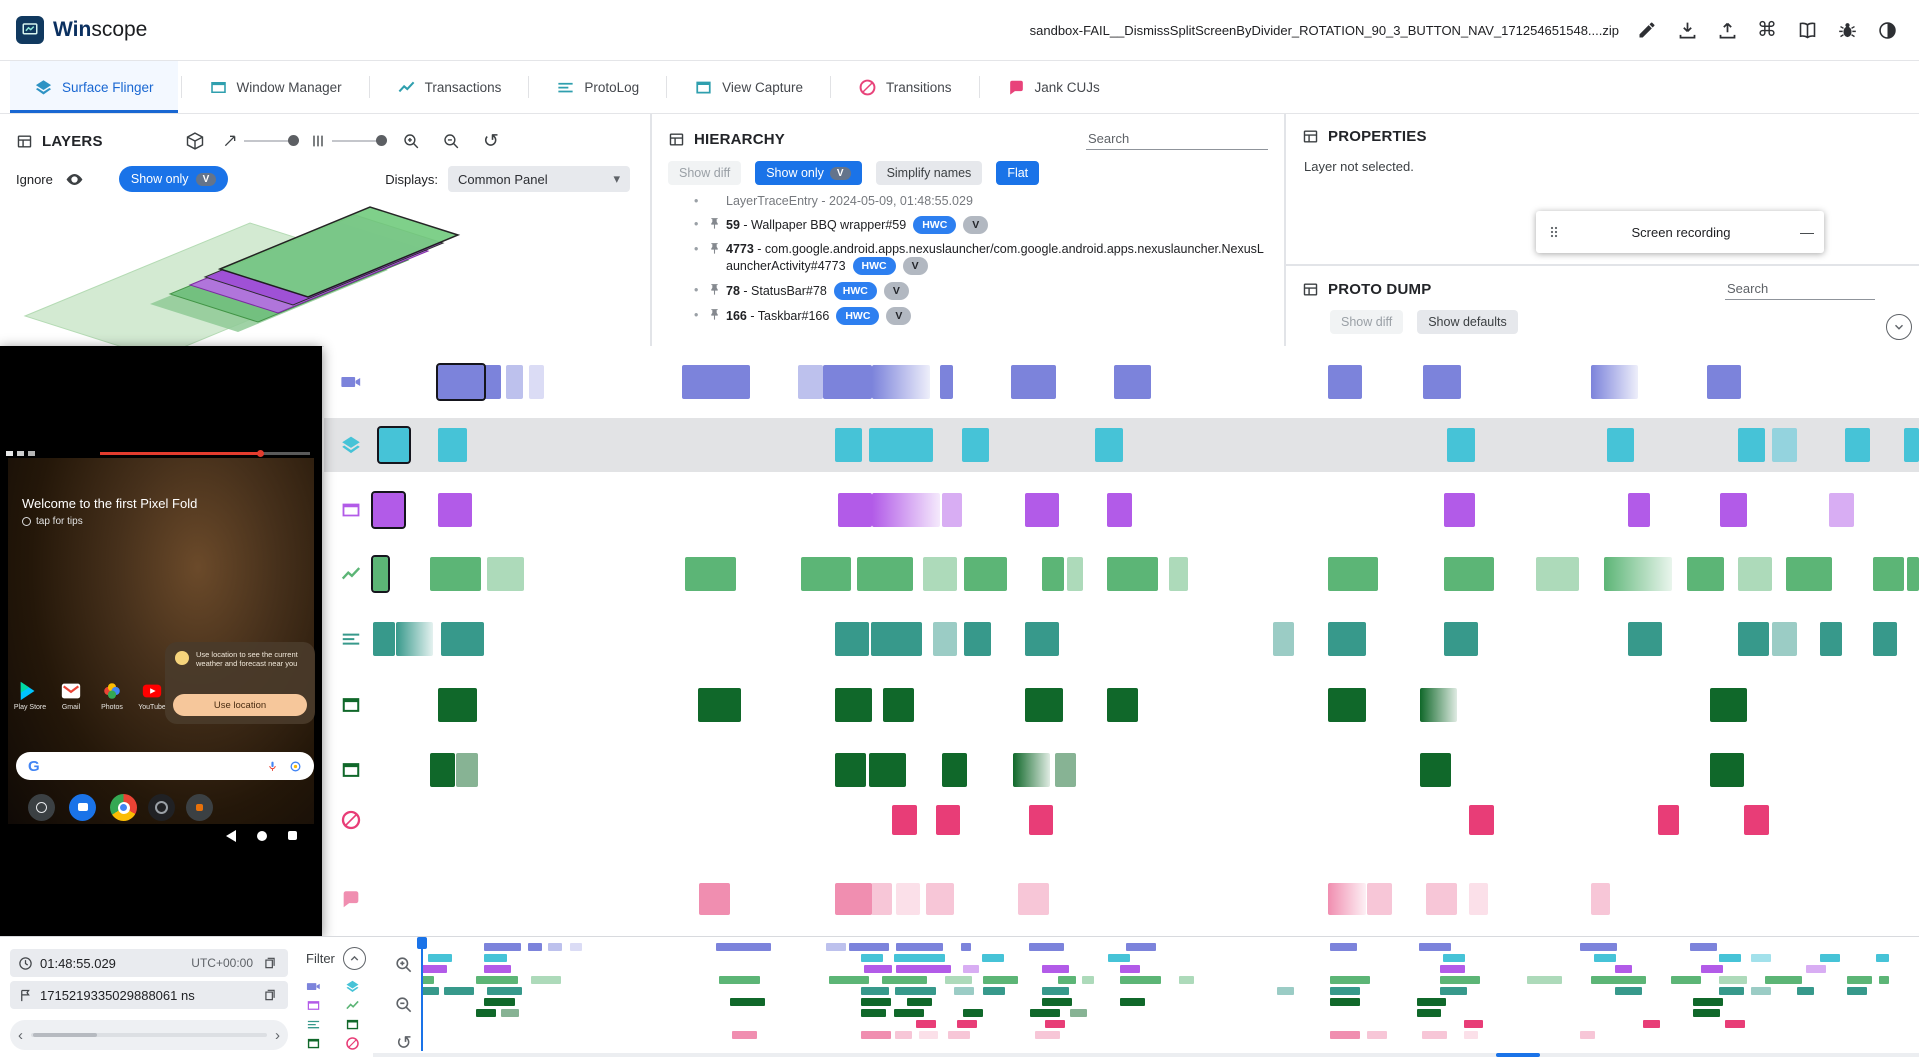 Image resolution: width=1919 pixels, height=1061 pixels. I want to click on upload-button, so click(1727, 30).